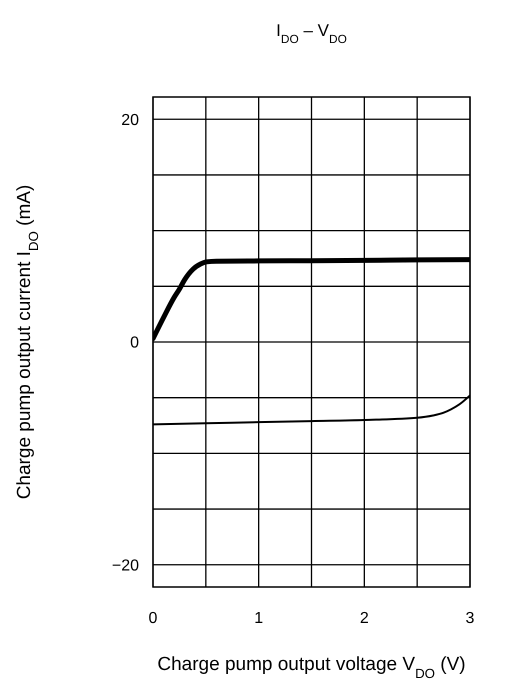  What do you see at coordinates (259, 618) in the screenshot?
I see `x-tick-label: 1` at bounding box center [259, 618].